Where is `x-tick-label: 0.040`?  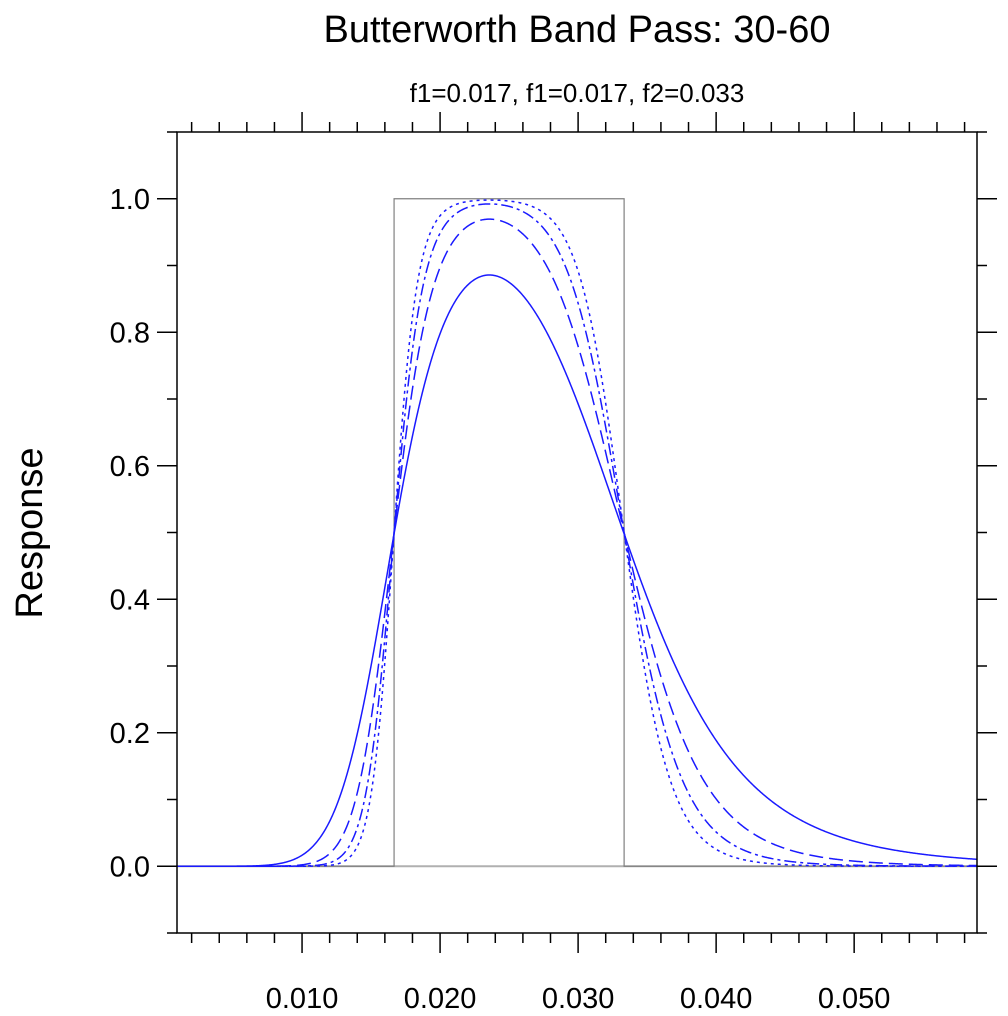 x-tick-label: 0.040 is located at coordinates (716, 999).